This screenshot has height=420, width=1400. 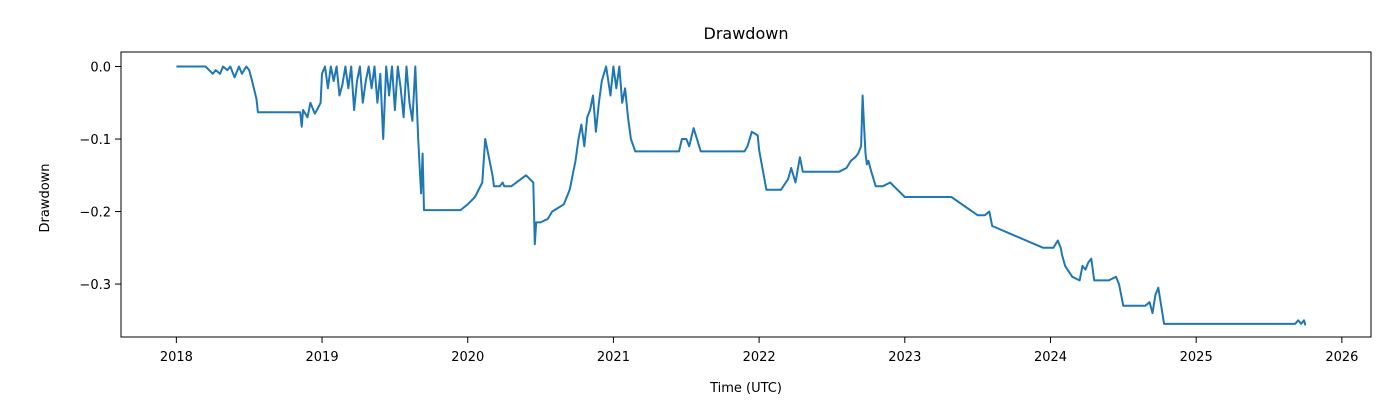 What do you see at coordinates (95, 285) in the screenshot?
I see `y-tick-label: −0.3` at bounding box center [95, 285].